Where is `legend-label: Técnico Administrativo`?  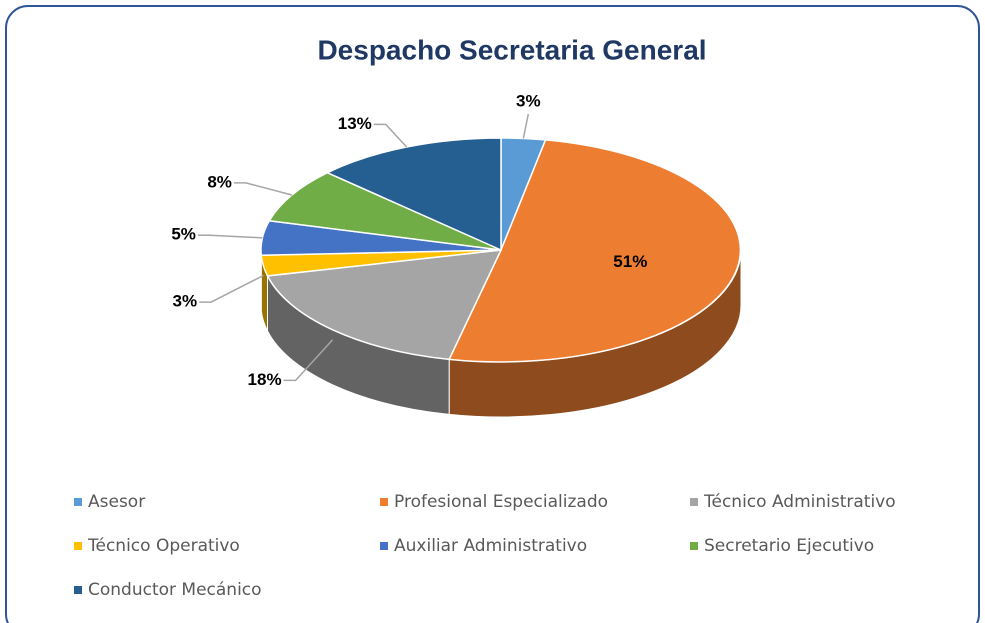
legend-label: Técnico Administrativo is located at coordinates (799, 502).